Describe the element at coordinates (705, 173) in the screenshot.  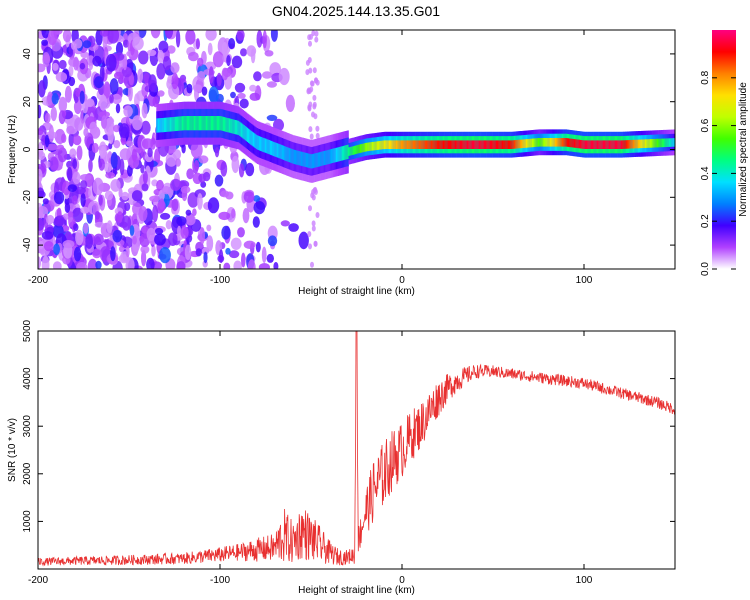
I see `colorbar-tick-label: 0.4` at that location.